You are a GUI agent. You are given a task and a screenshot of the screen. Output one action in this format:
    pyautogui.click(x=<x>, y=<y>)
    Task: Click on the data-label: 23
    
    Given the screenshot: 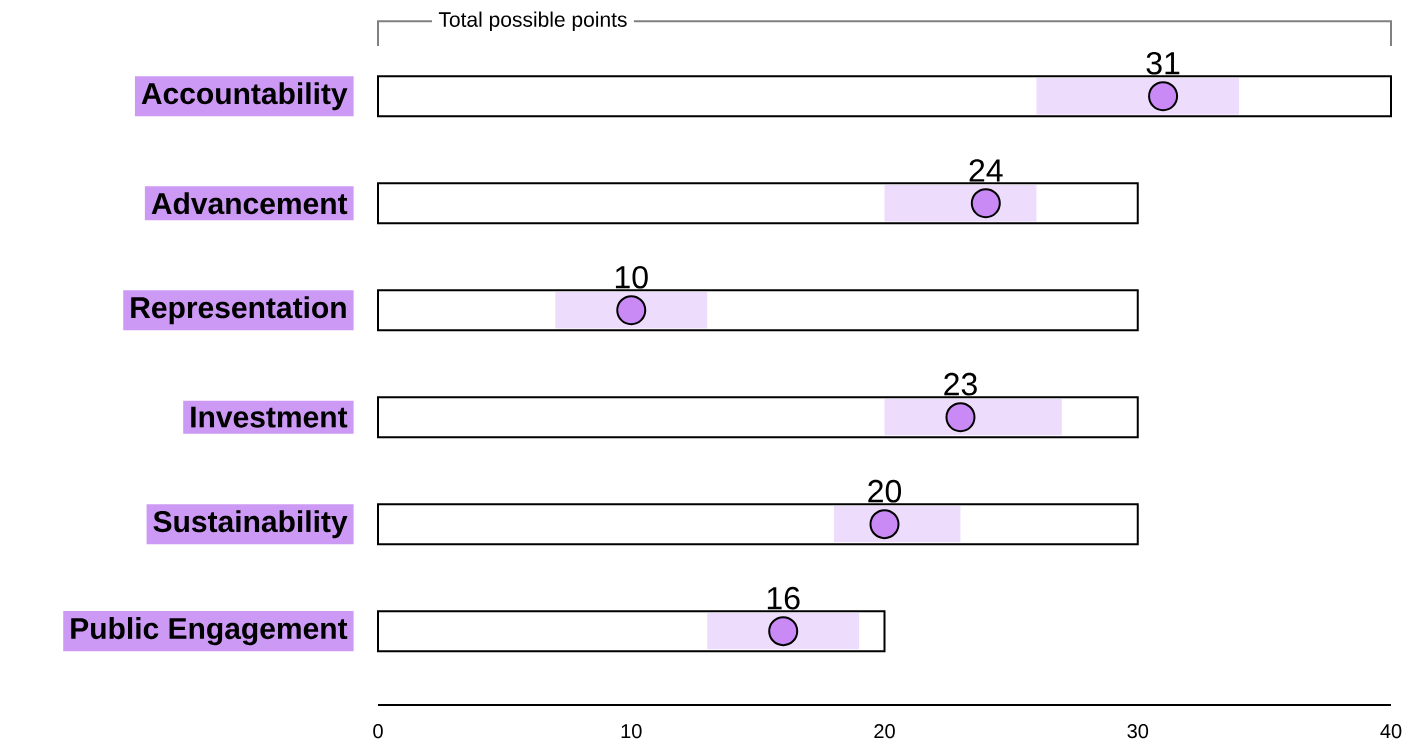 What is the action you would take?
    pyautogui.click(x=960, y=384)
    